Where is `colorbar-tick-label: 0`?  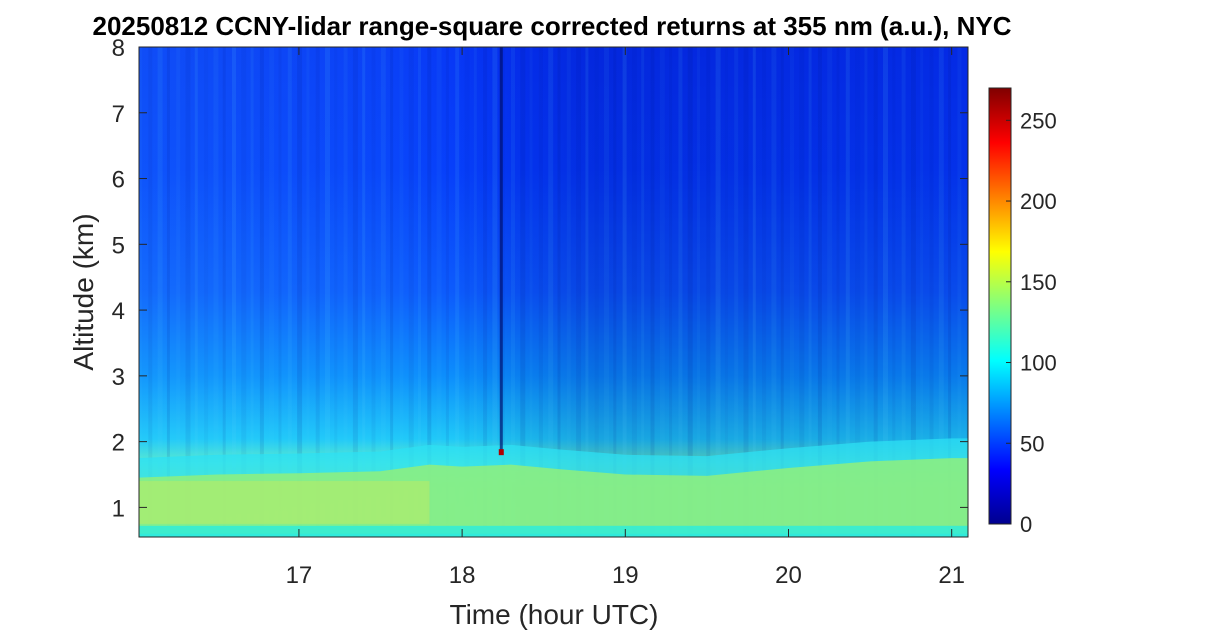
colorbar-tick-label: 0 is located at coordinates (1026, 524).